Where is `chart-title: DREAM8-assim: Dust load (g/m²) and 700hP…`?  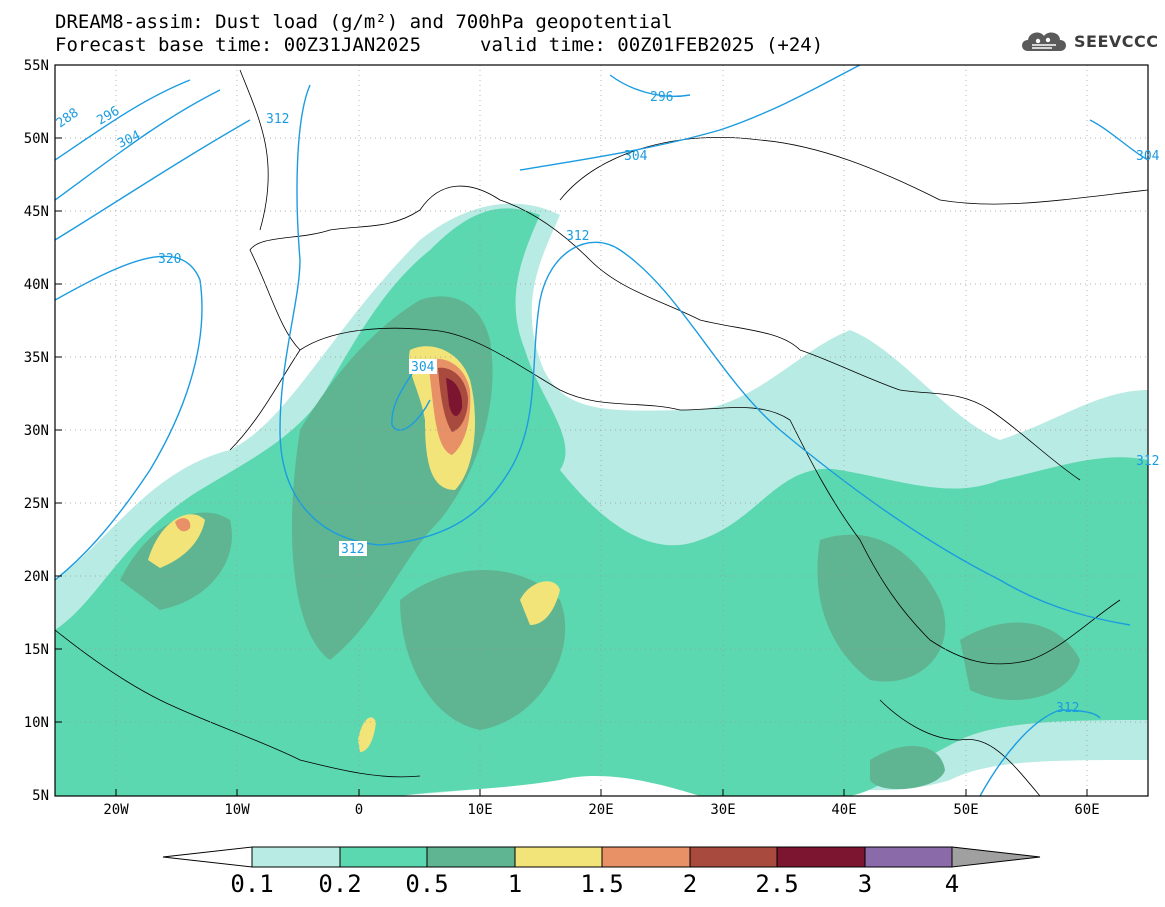
chart-title: DREAM8-assim: Dust load (g/m²) and 700hP… is located at coordinates (364, 22).